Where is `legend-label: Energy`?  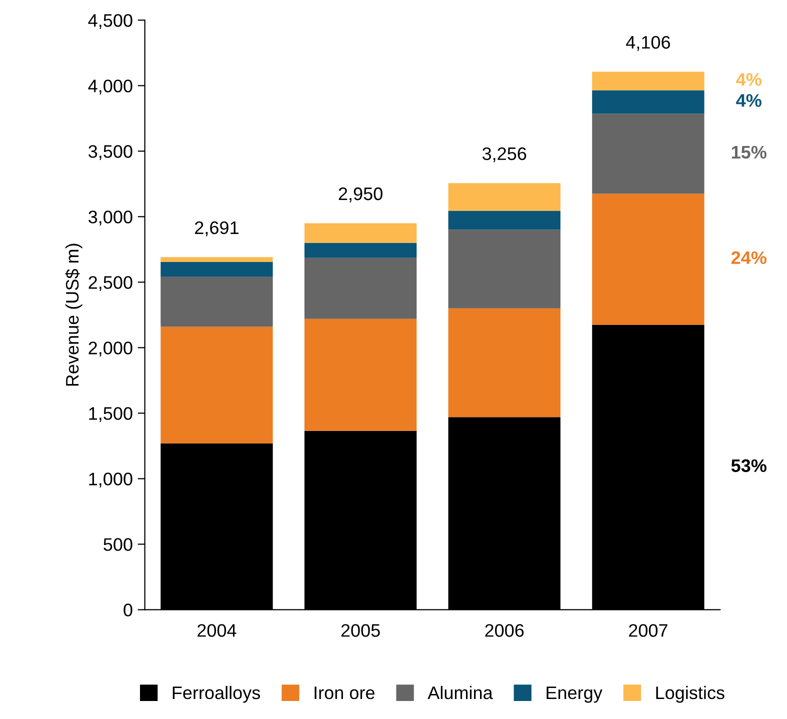 legend-label: Energy is located at coordinates (574, 694).